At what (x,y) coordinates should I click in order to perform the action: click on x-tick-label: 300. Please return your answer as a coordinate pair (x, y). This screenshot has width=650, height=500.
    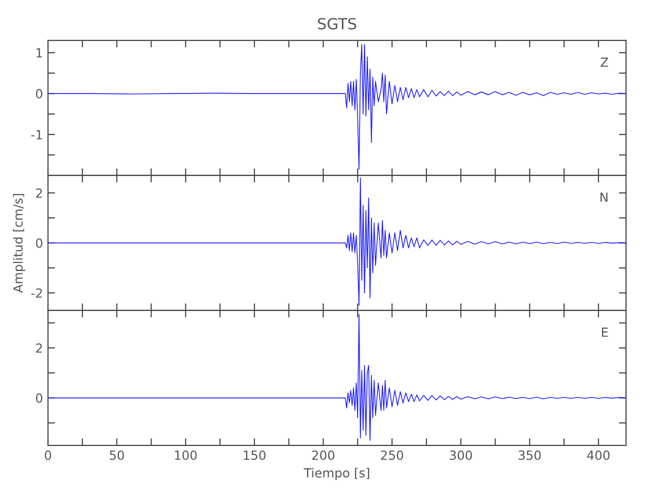
    Looking at the image, I should click on (461, 455).